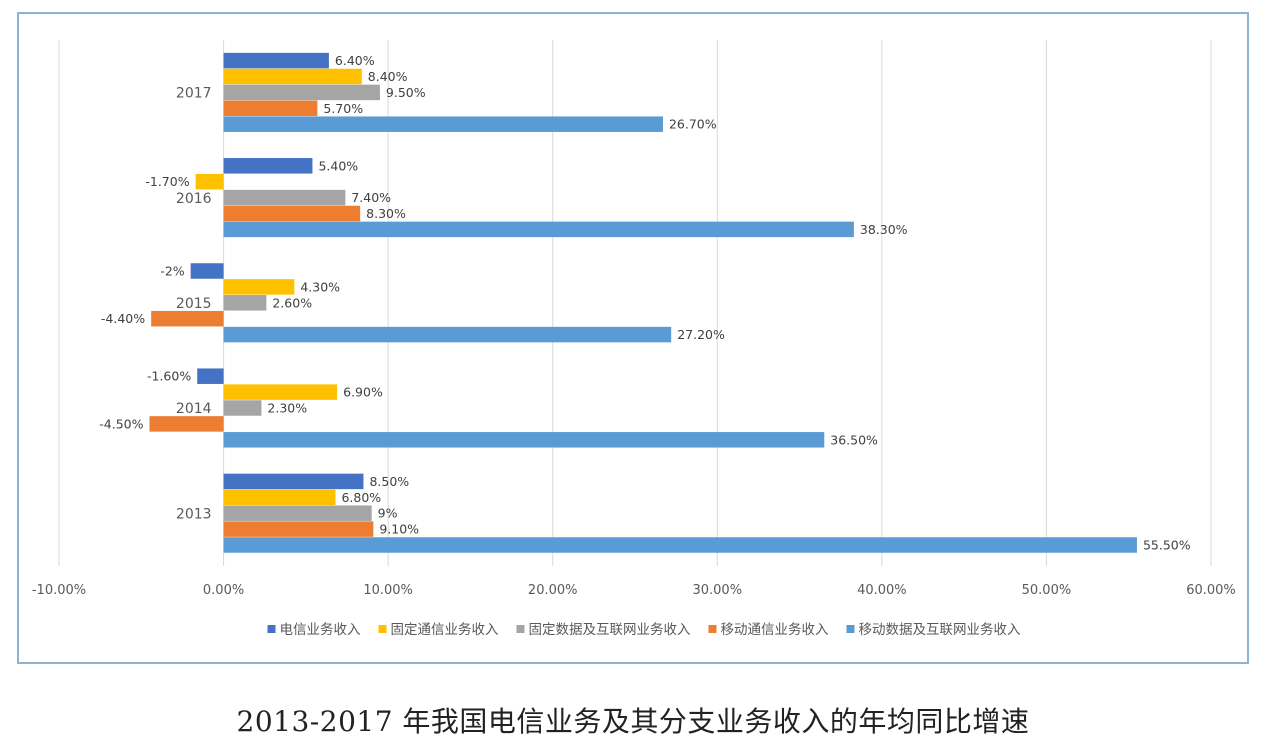  Describe the element at coordinates (355, 60) in the screenshot. I see `data-label: 6.40%` at that location.